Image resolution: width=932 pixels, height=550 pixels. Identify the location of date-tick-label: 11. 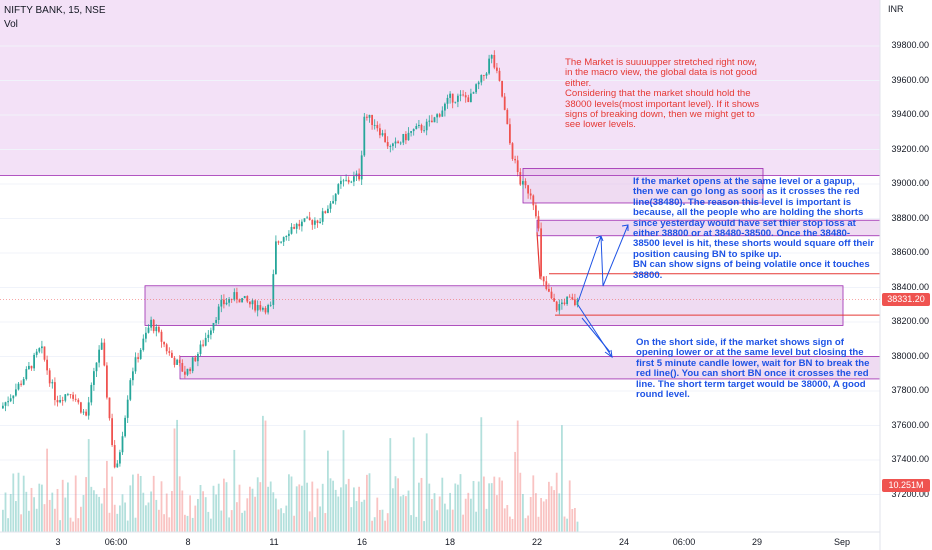
(274, 542).